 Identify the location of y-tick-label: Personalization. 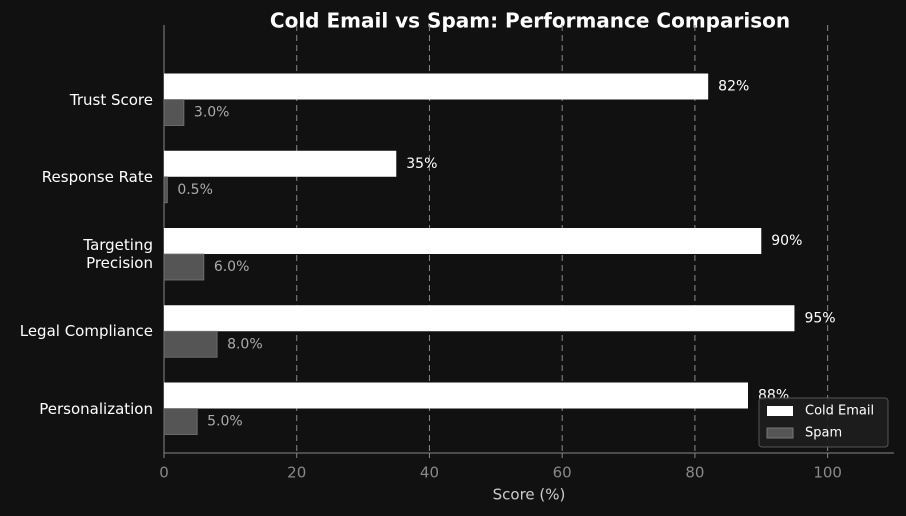
(96, 408).